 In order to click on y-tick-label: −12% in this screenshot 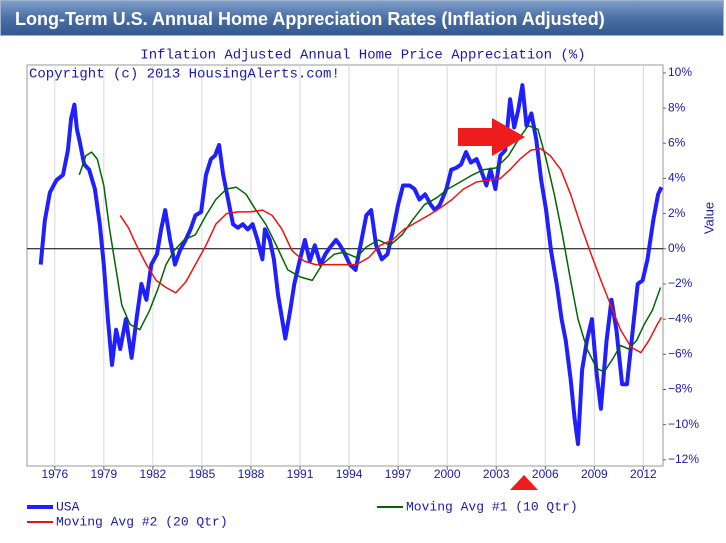, I will do `click(683, 459)`.